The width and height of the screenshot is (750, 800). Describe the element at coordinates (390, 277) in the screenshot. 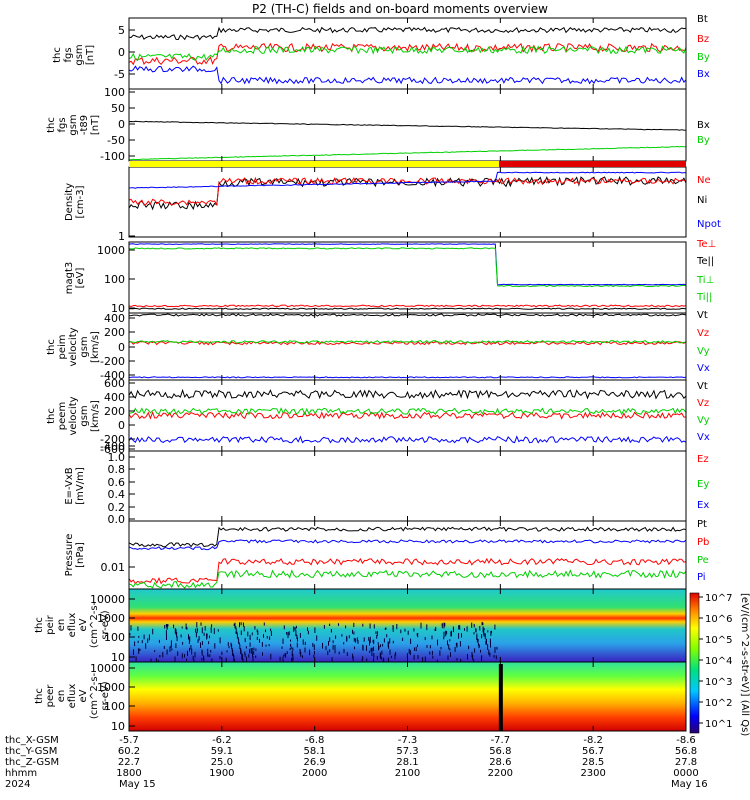

I see `panel-4: 1000 100 10 magt3 [eV] Te⊥ Te|| Ti⊥ Ti||` at that location.